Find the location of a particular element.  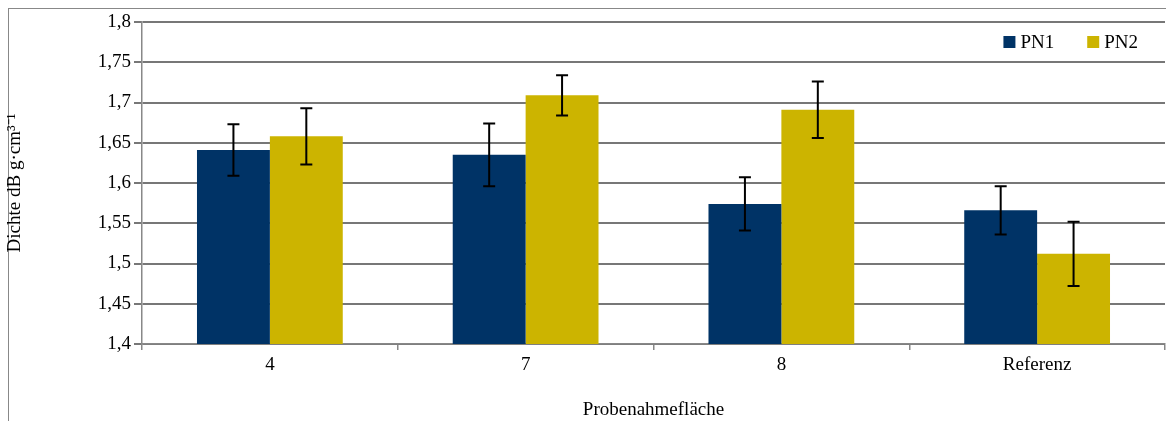

x-tick-label: 7 is located at coordinates (525, 364).